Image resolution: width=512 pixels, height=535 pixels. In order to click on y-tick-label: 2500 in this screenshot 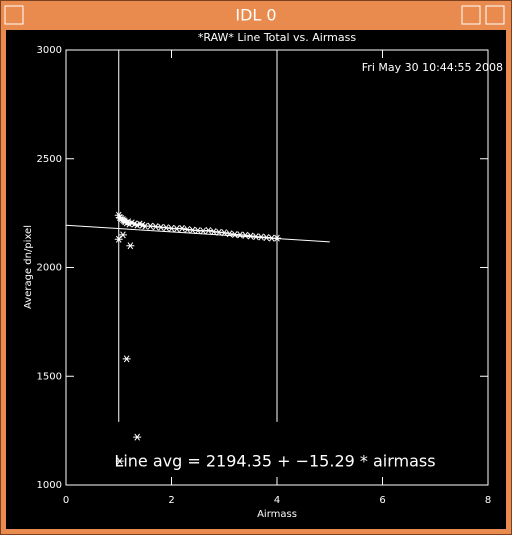, I will do `click(49, 159)`.